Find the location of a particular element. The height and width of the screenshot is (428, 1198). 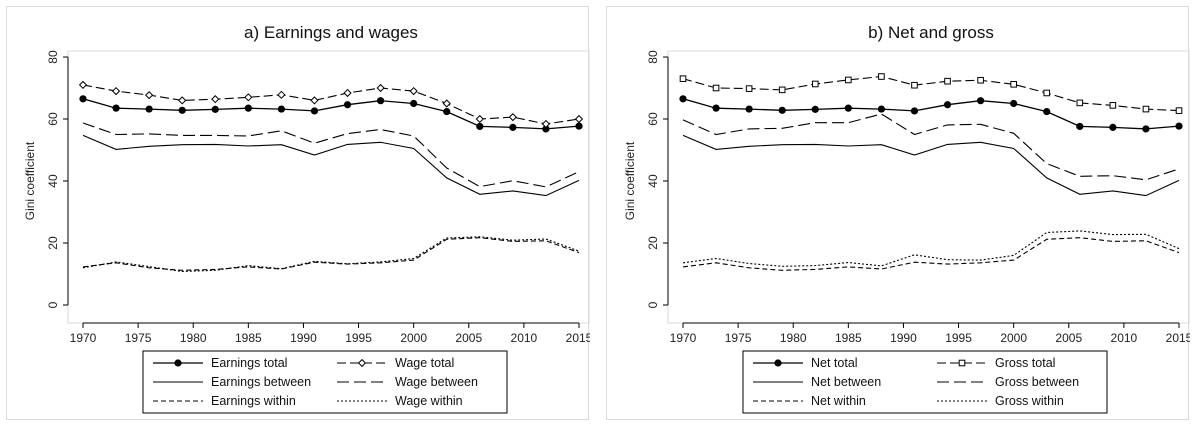

legend-item-wage-within: Wage within is located at coordinates (400, 401).